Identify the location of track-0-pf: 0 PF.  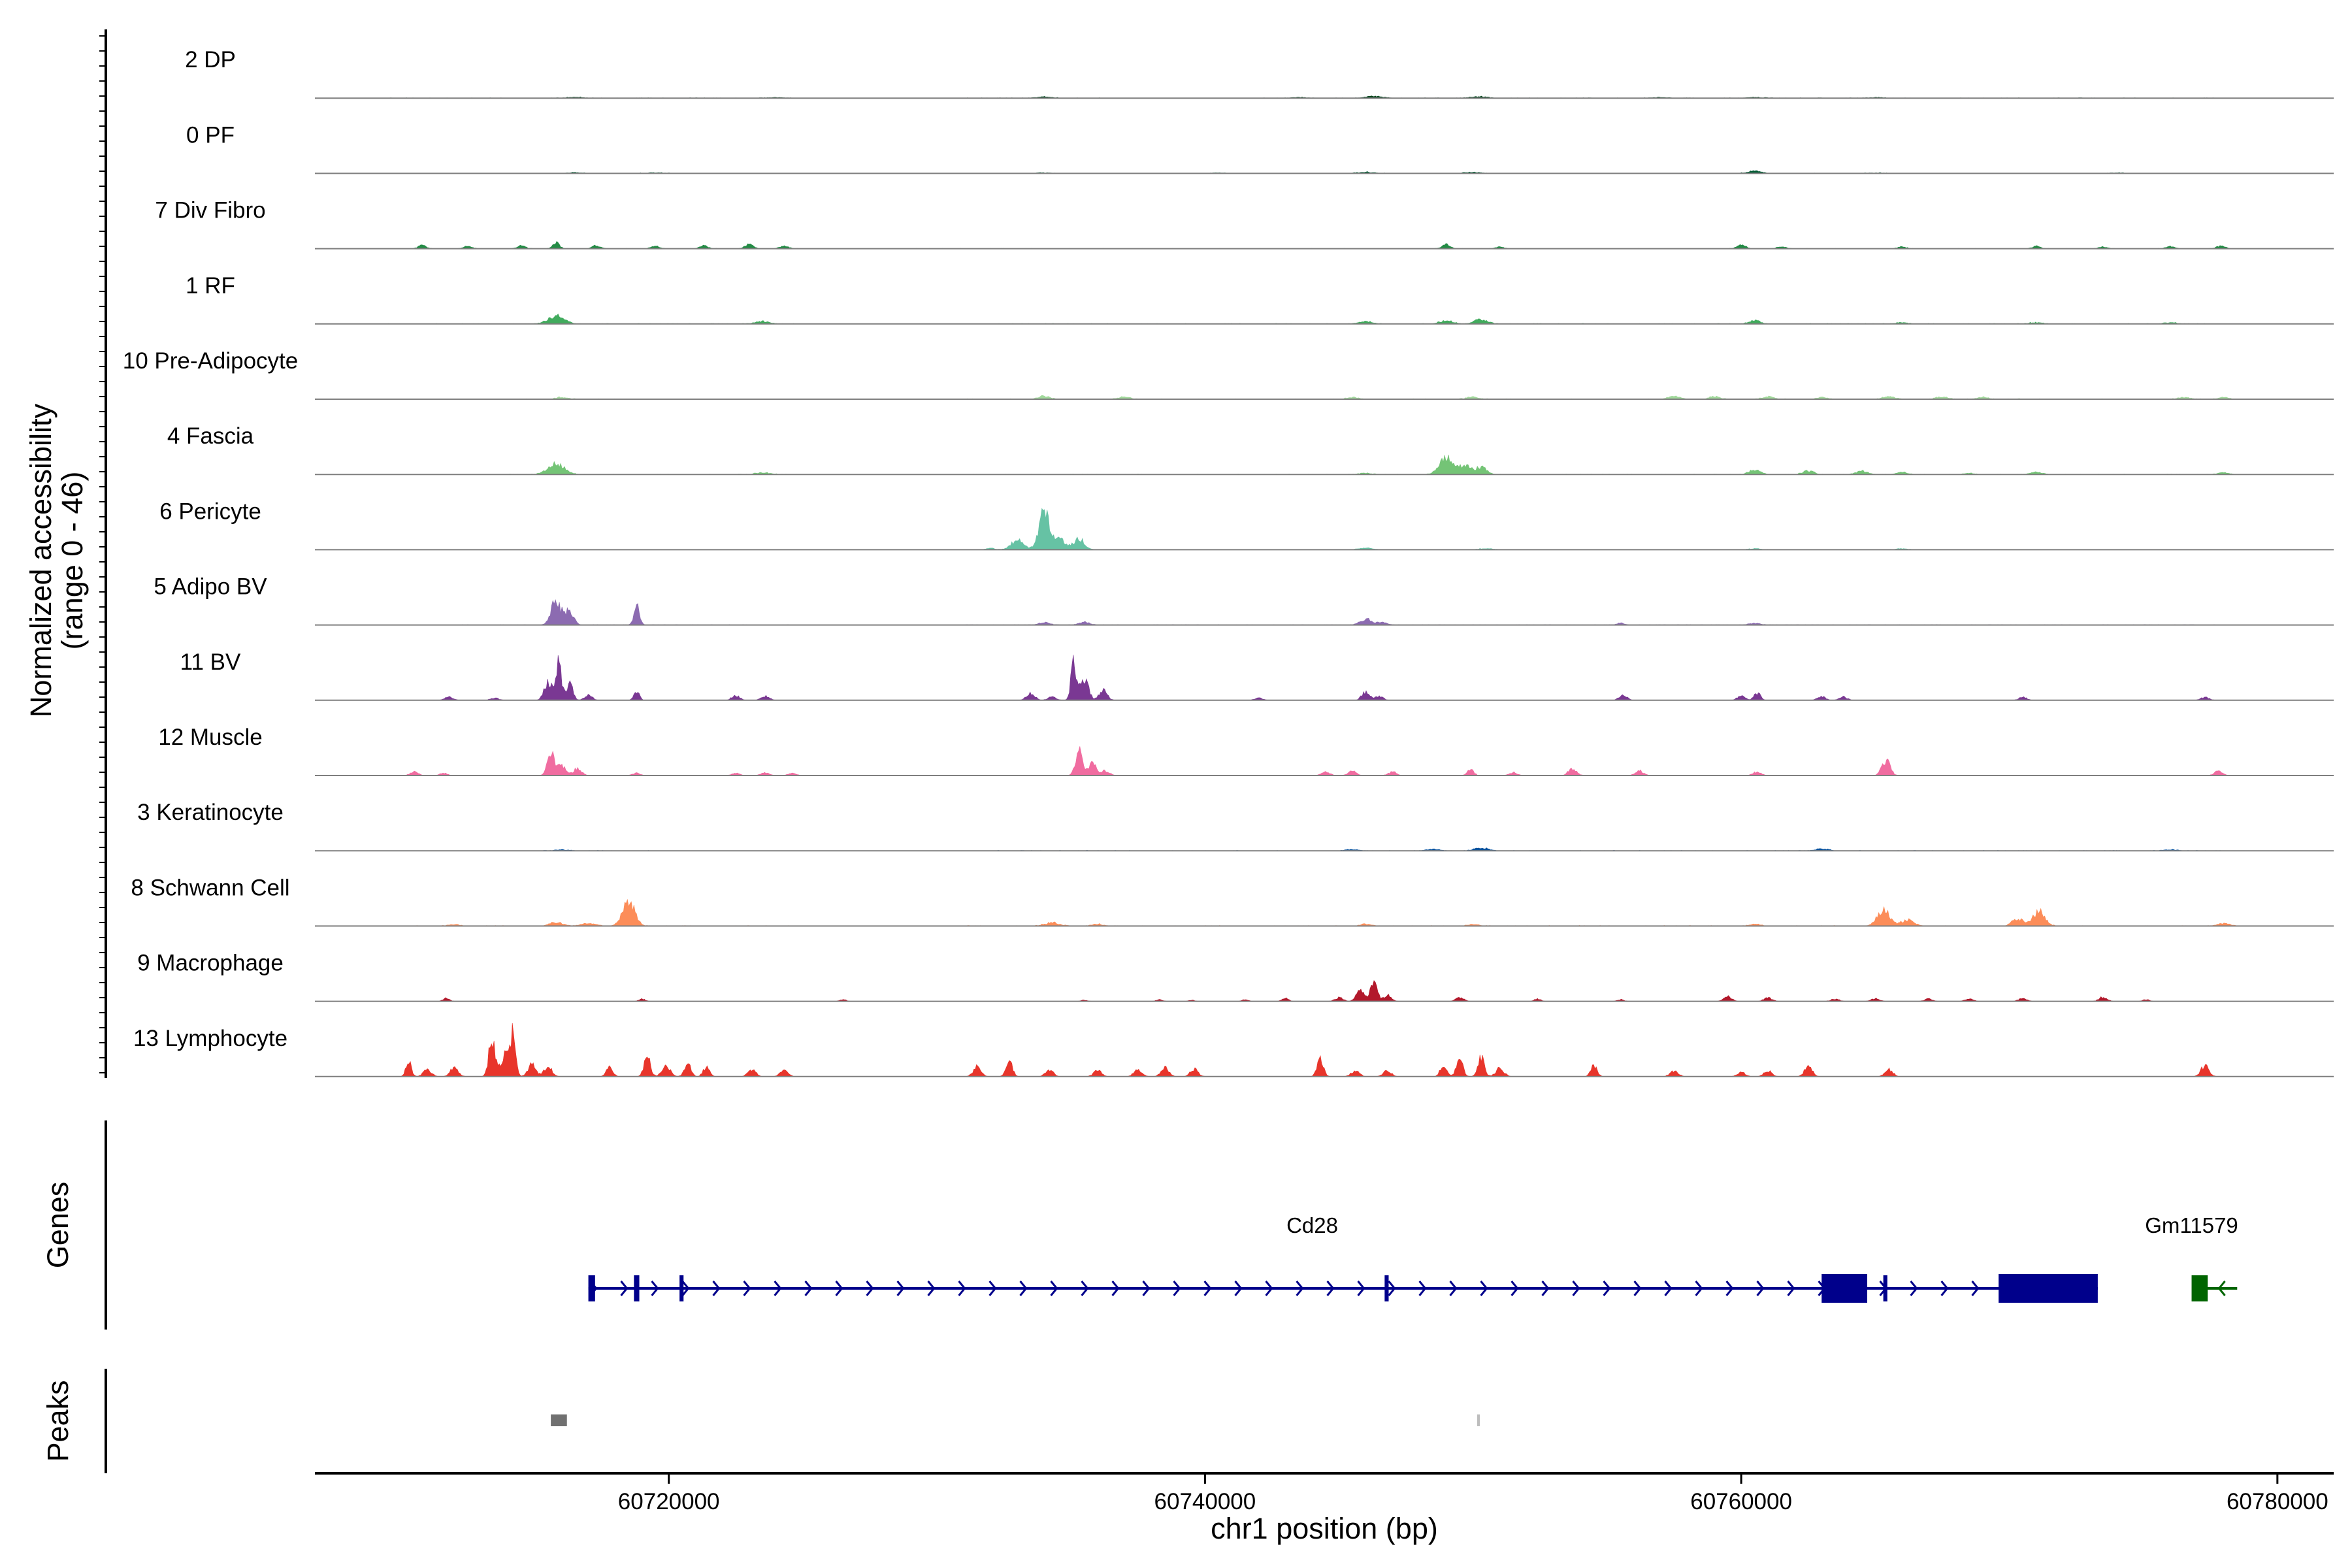
(1260, 148).